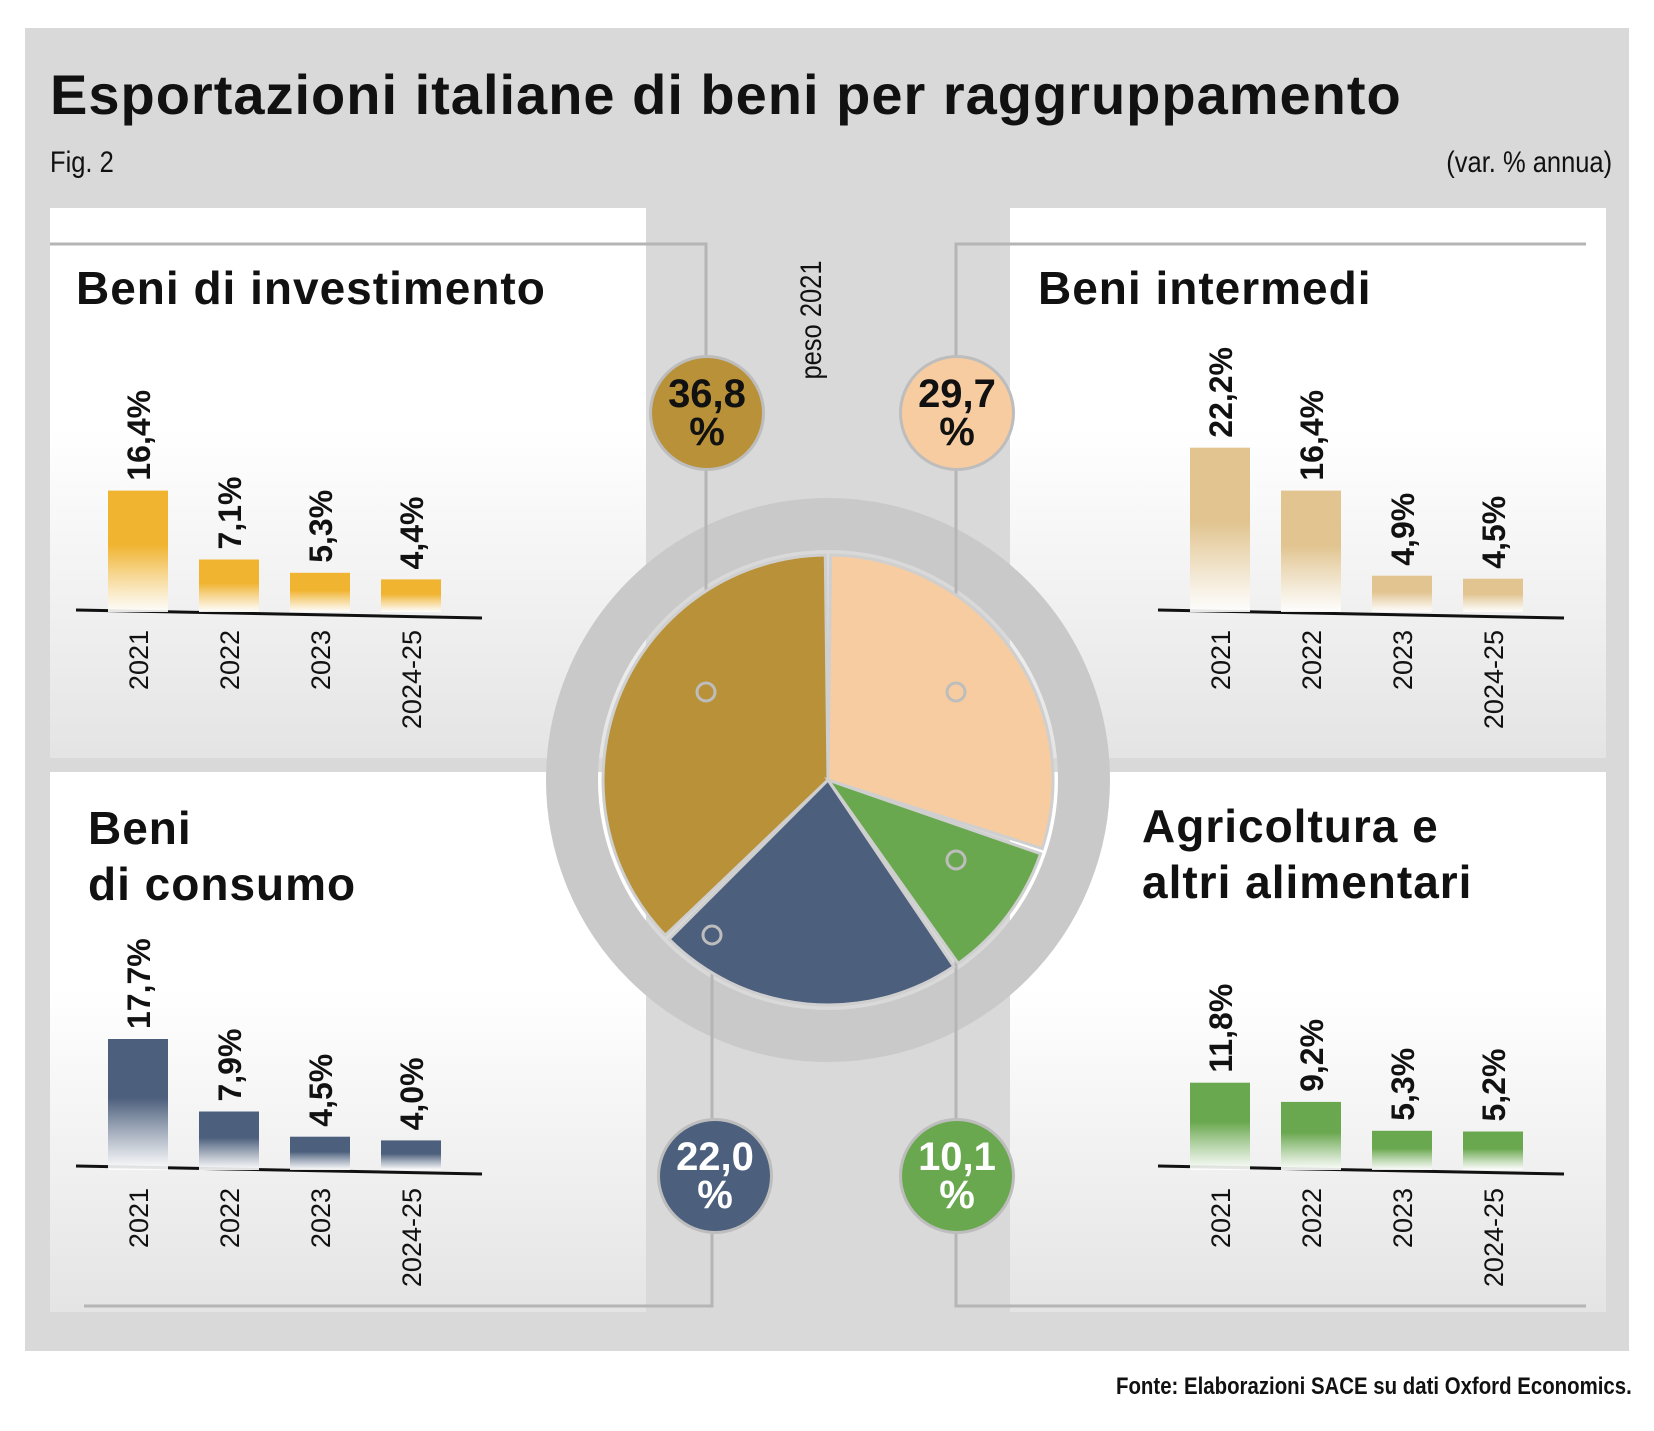 This screenshot has width=1654, height=1431. I want to click on panel-title-intermedi: Beni intermedi, so click(1205, 288).